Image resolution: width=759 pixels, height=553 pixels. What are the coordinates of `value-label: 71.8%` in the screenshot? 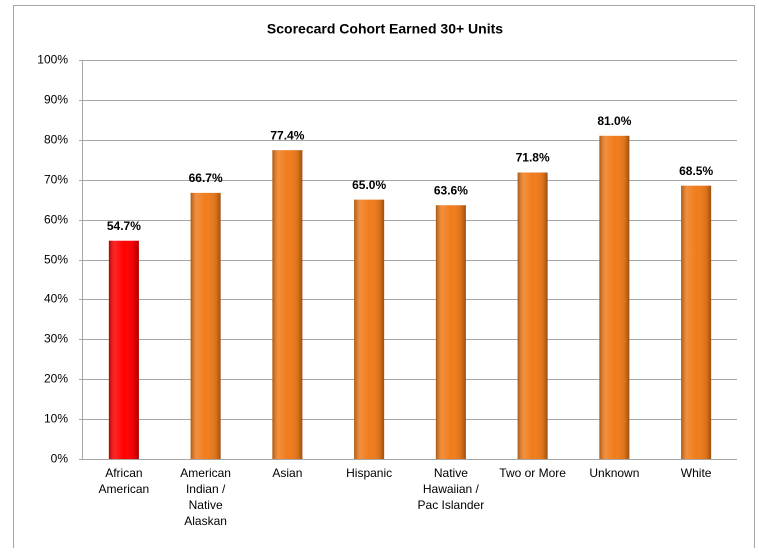 It's located at (533, 158).